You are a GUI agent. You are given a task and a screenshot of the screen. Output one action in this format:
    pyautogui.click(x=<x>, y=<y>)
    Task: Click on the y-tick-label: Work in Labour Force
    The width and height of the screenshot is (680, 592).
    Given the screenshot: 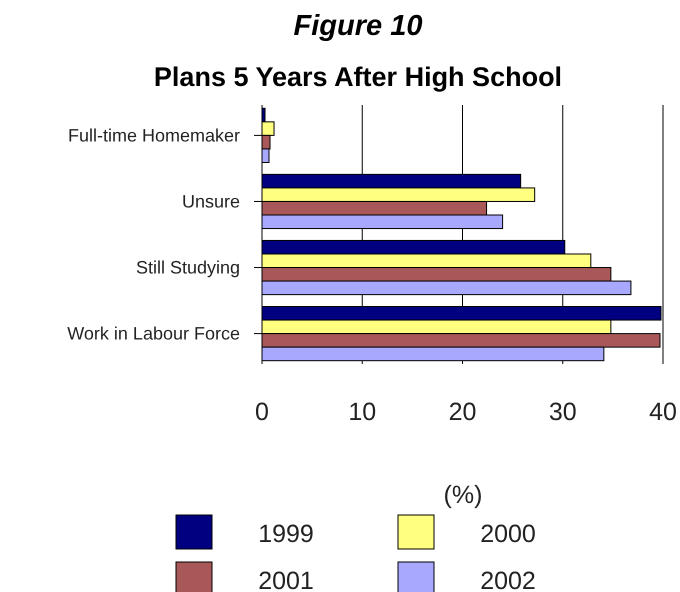 What is the action you would take?
    pyautogui.click(x=153, y=334)
    